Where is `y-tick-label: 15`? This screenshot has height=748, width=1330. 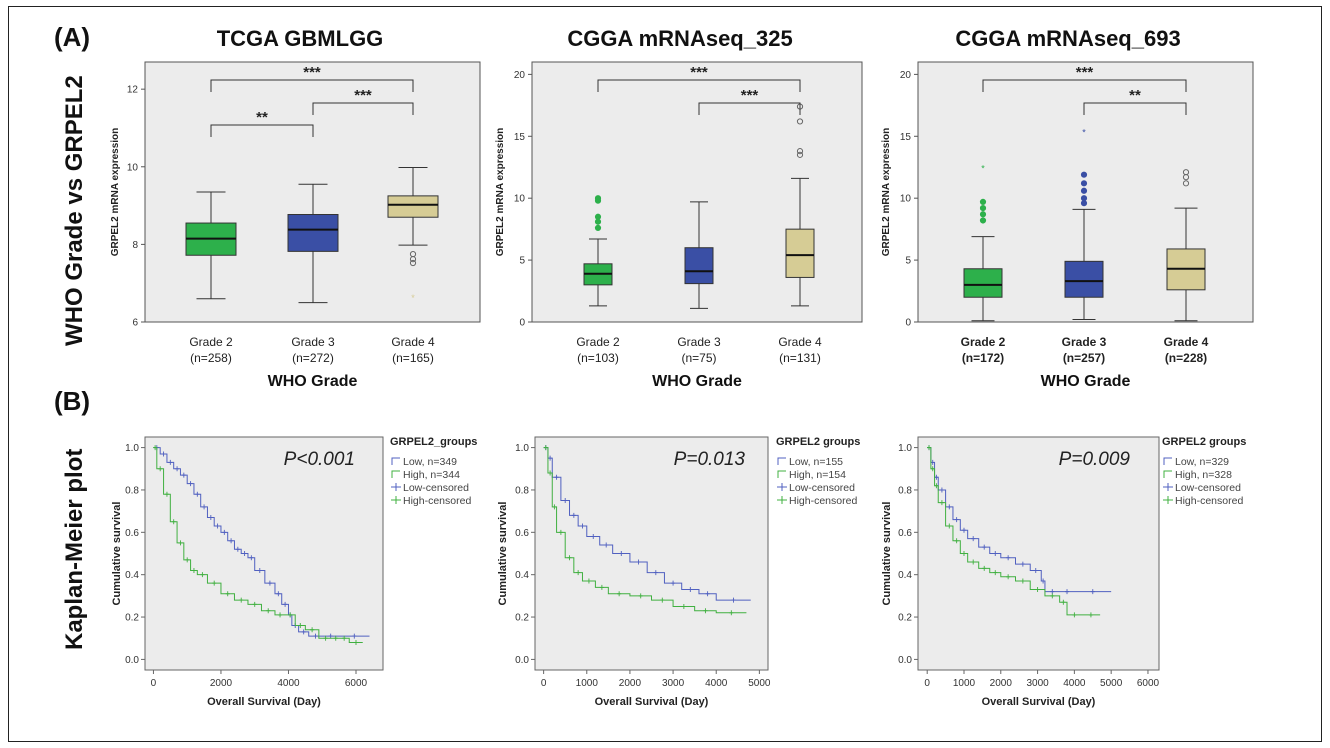 y-tick-label: 15 is located at coordinates (520, 137).